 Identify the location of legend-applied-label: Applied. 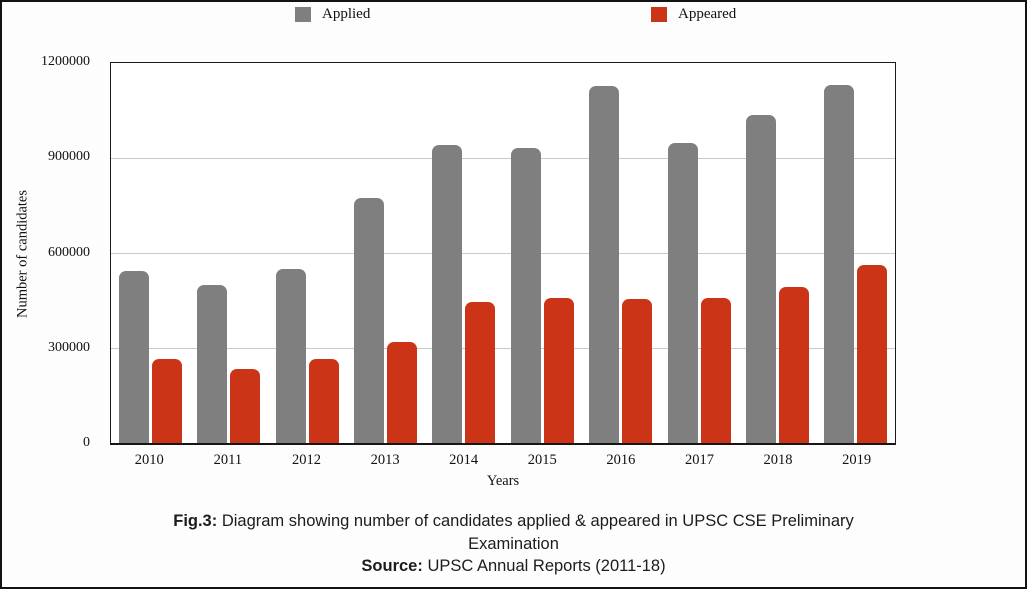
(346, 14).